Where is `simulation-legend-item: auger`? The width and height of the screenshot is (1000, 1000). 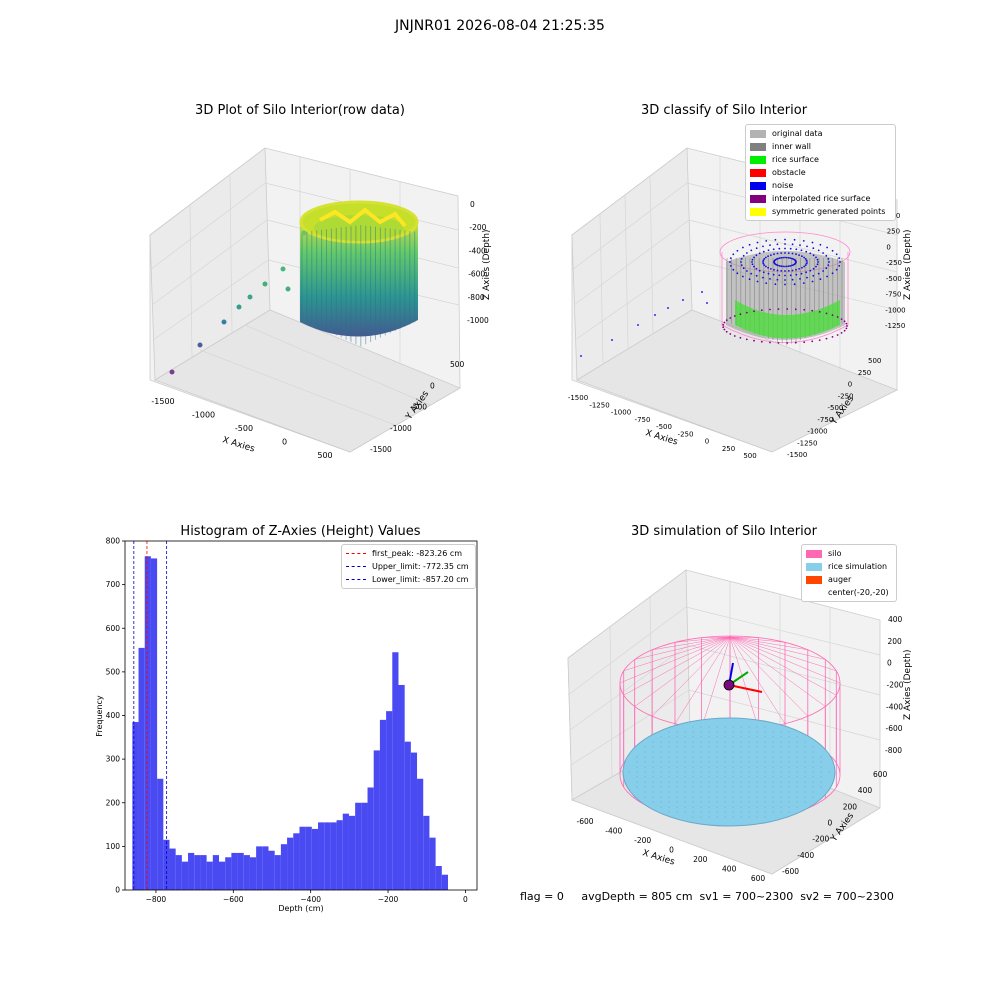 simulation-legend-item: auger is located at coordinates (849, 579).